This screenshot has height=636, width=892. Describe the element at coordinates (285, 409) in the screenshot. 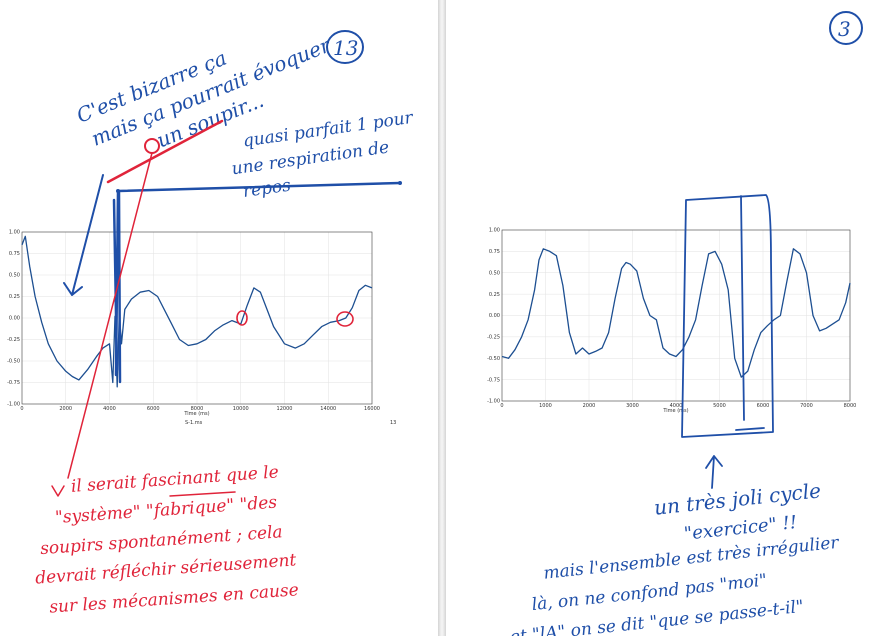

I see `x-tick-label: 12000` at that location.